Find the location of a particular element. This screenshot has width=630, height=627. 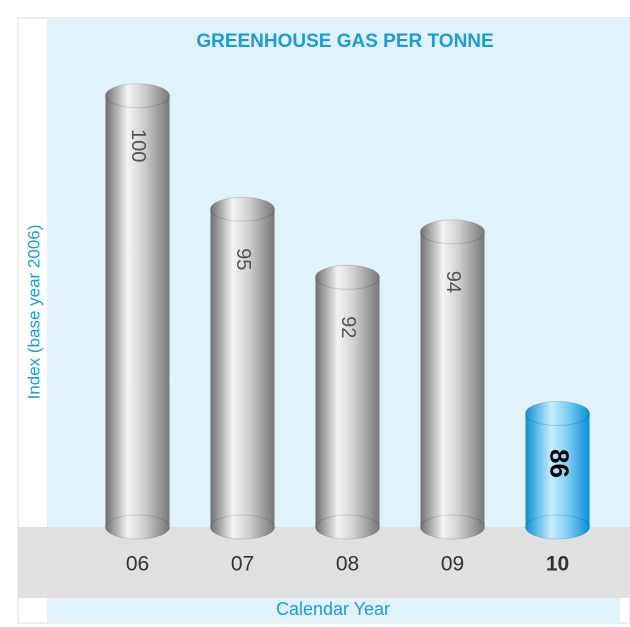

x-tick-label: 10 is located at coordinates (557, 564).